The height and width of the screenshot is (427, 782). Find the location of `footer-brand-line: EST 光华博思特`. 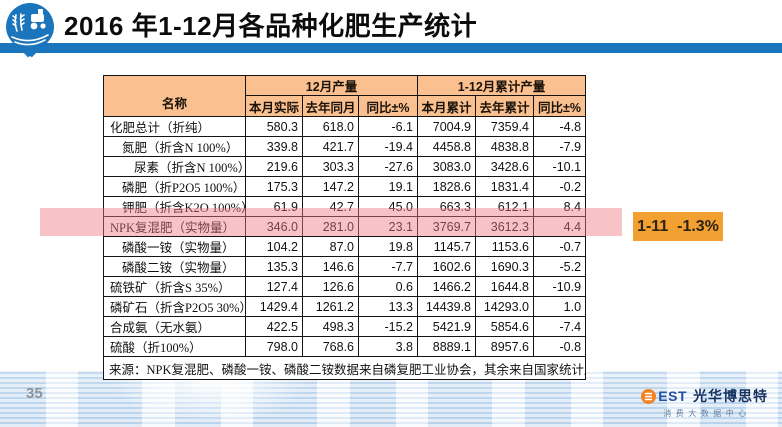

footer-brand-line: EST 光华博思特 is located at coordinates (704, 396).